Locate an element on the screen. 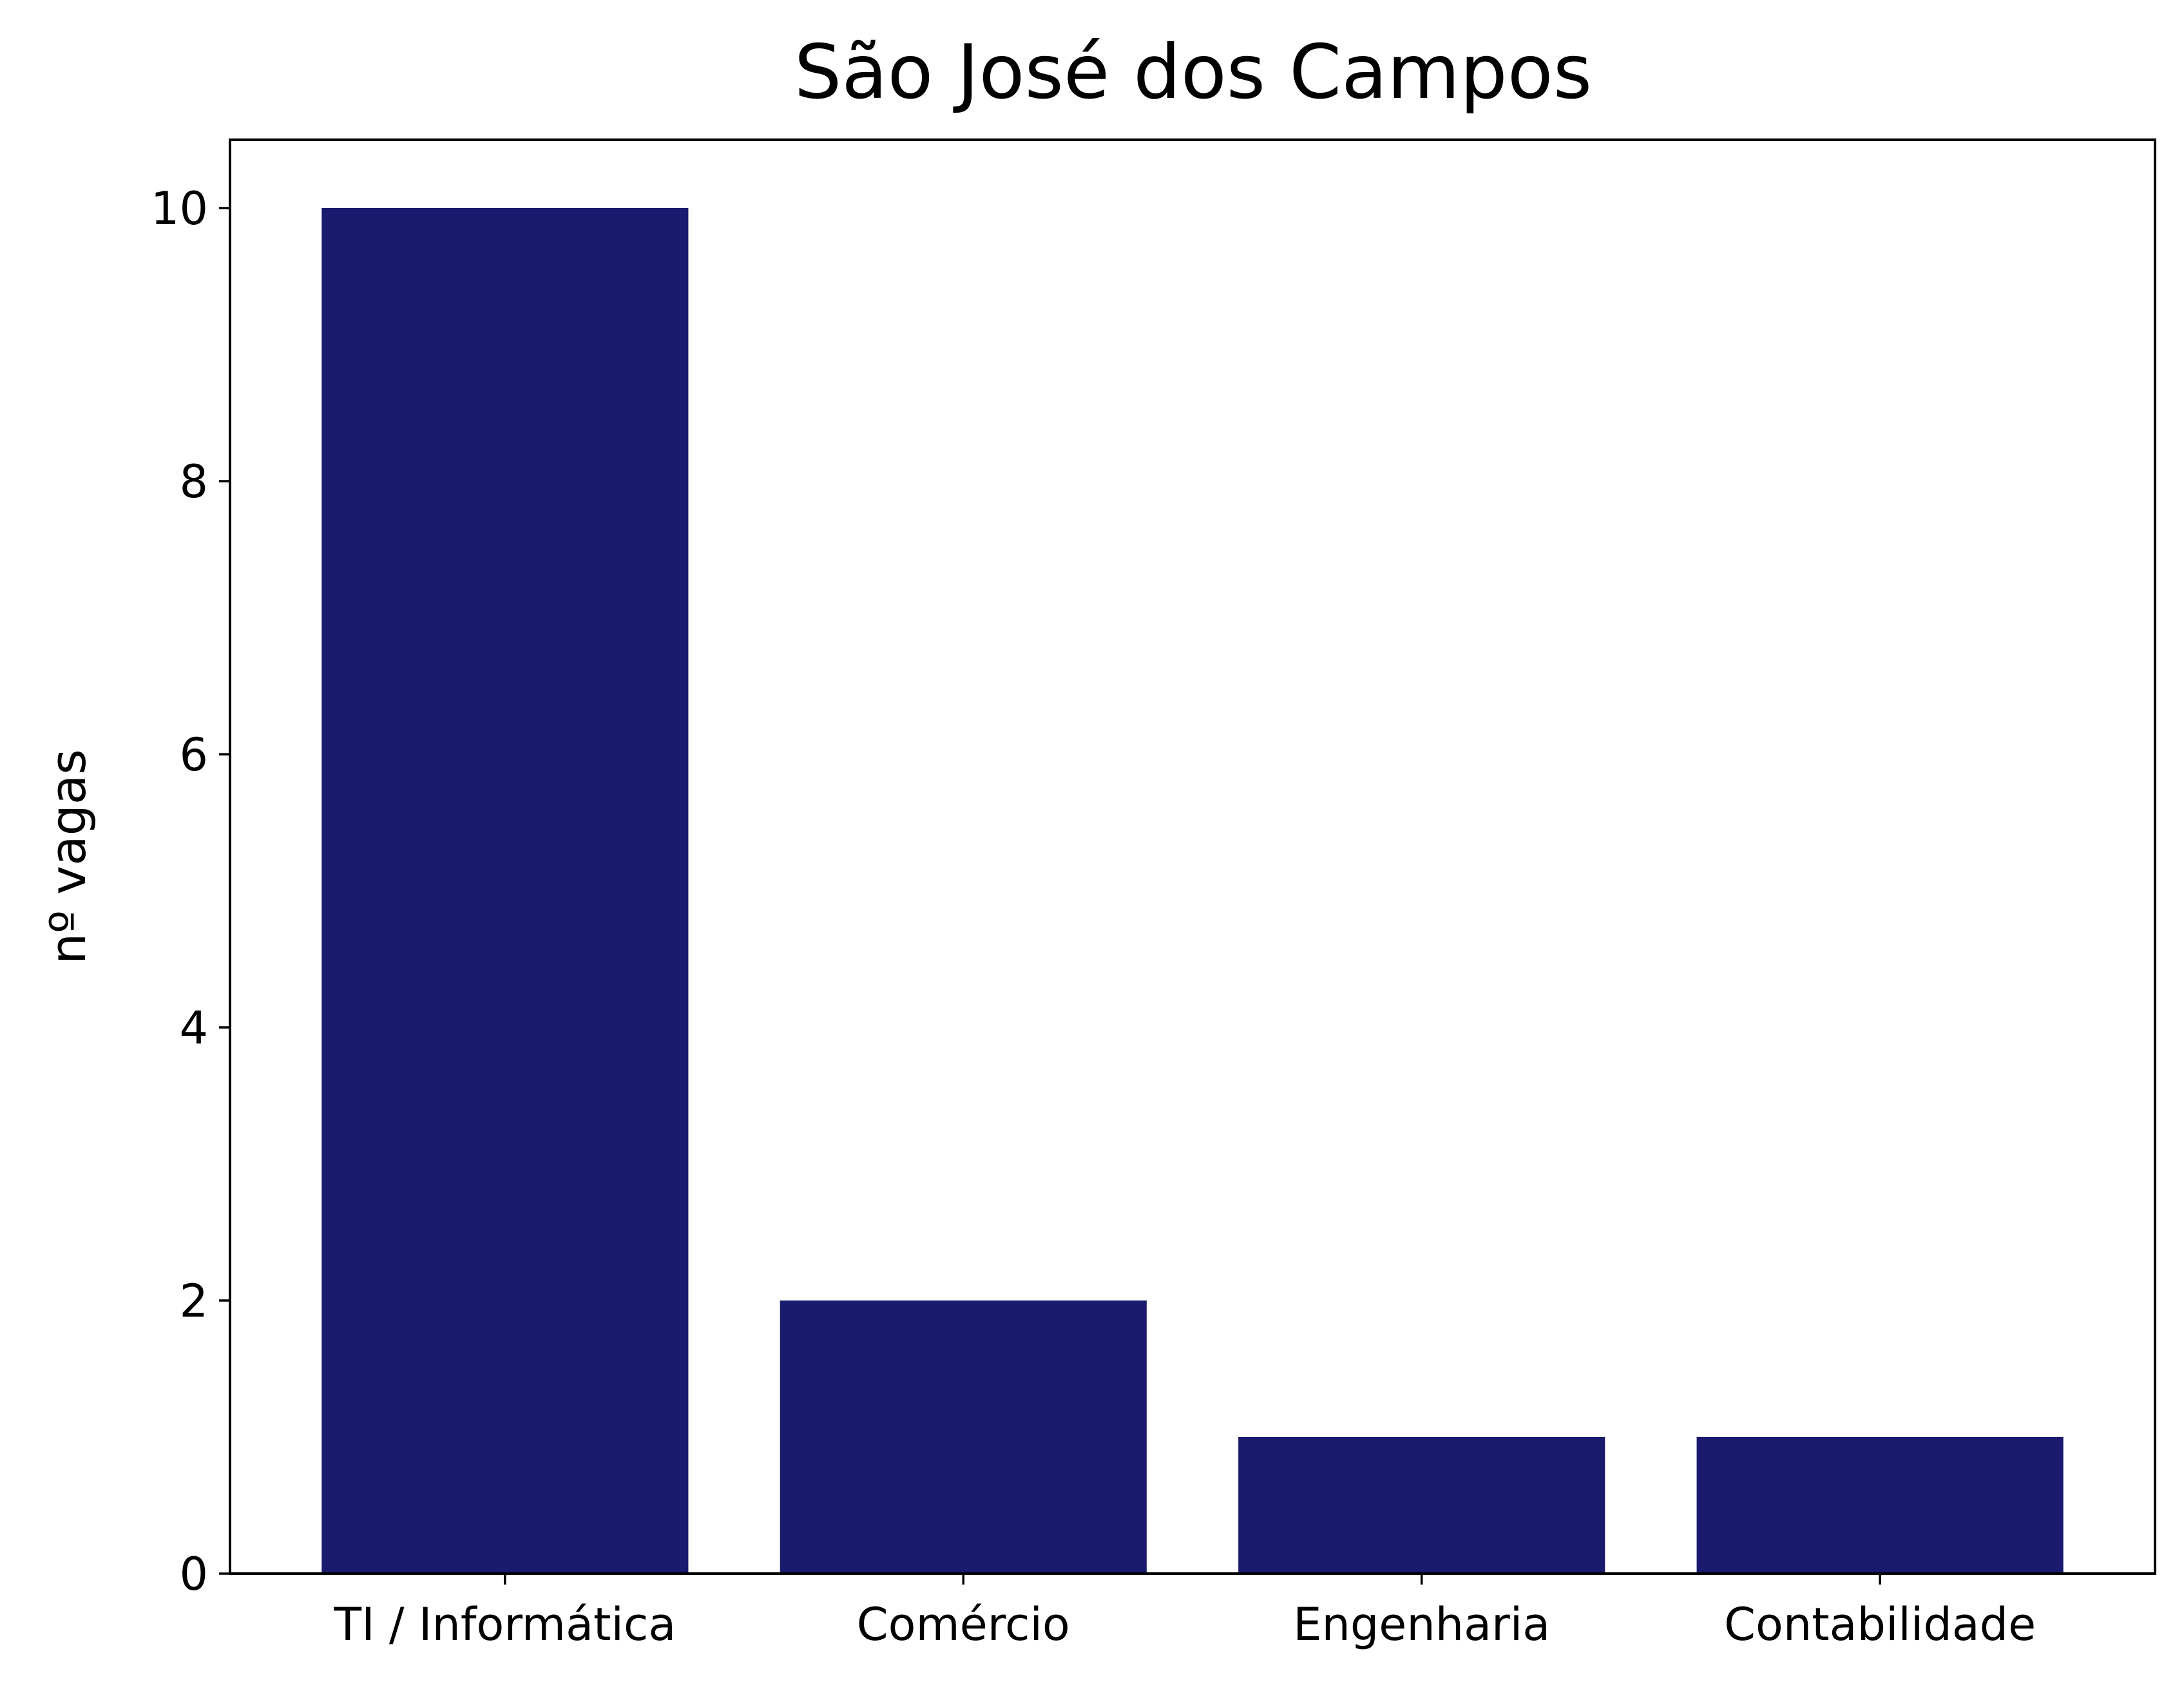  x-tick-label: TI / Informática is located at coordinates (505, 1624).